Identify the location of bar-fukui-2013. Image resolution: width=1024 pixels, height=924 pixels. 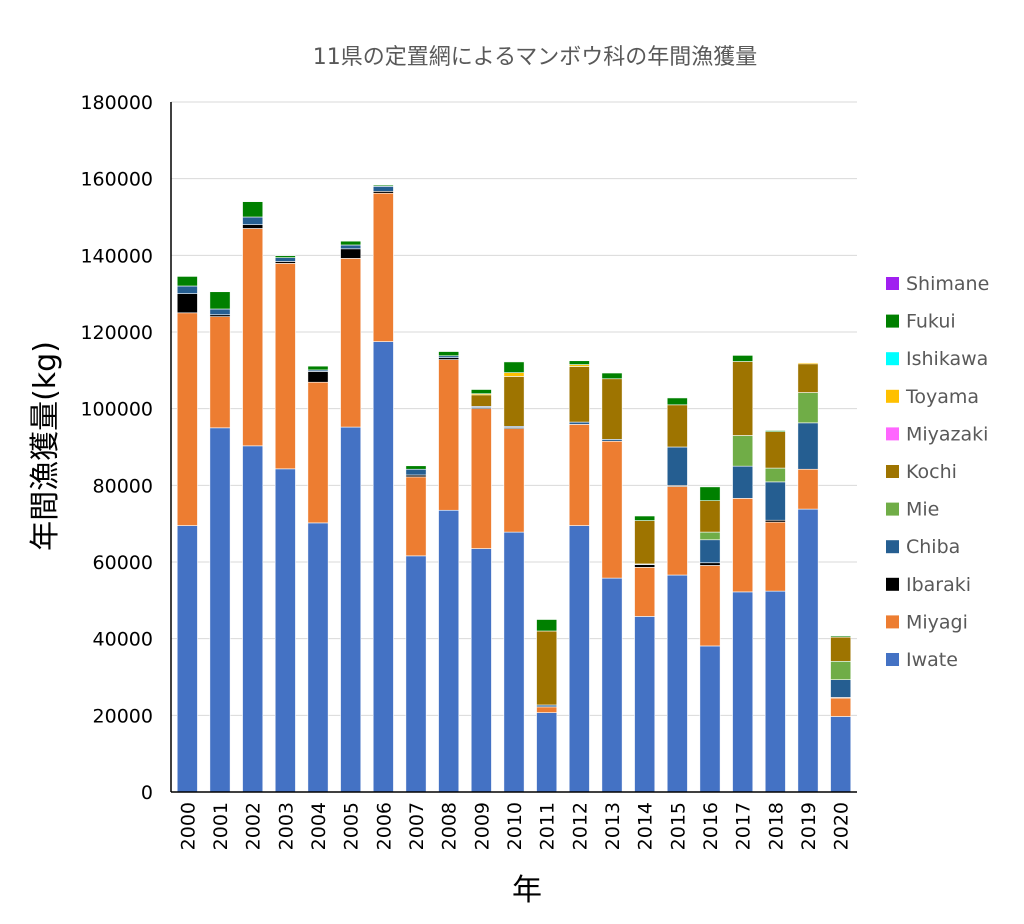
(612, 376).